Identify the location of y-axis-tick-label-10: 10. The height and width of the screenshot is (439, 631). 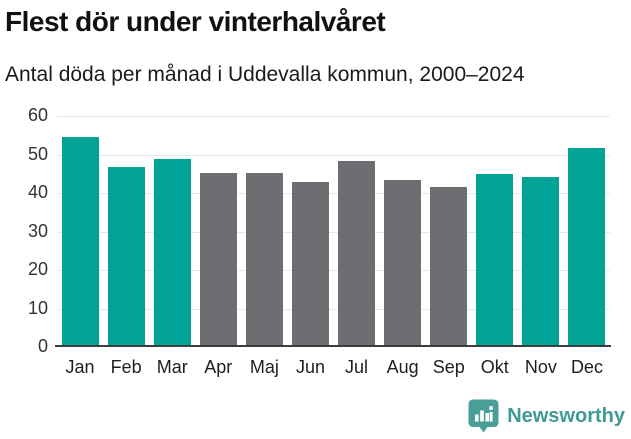
(37, 307).